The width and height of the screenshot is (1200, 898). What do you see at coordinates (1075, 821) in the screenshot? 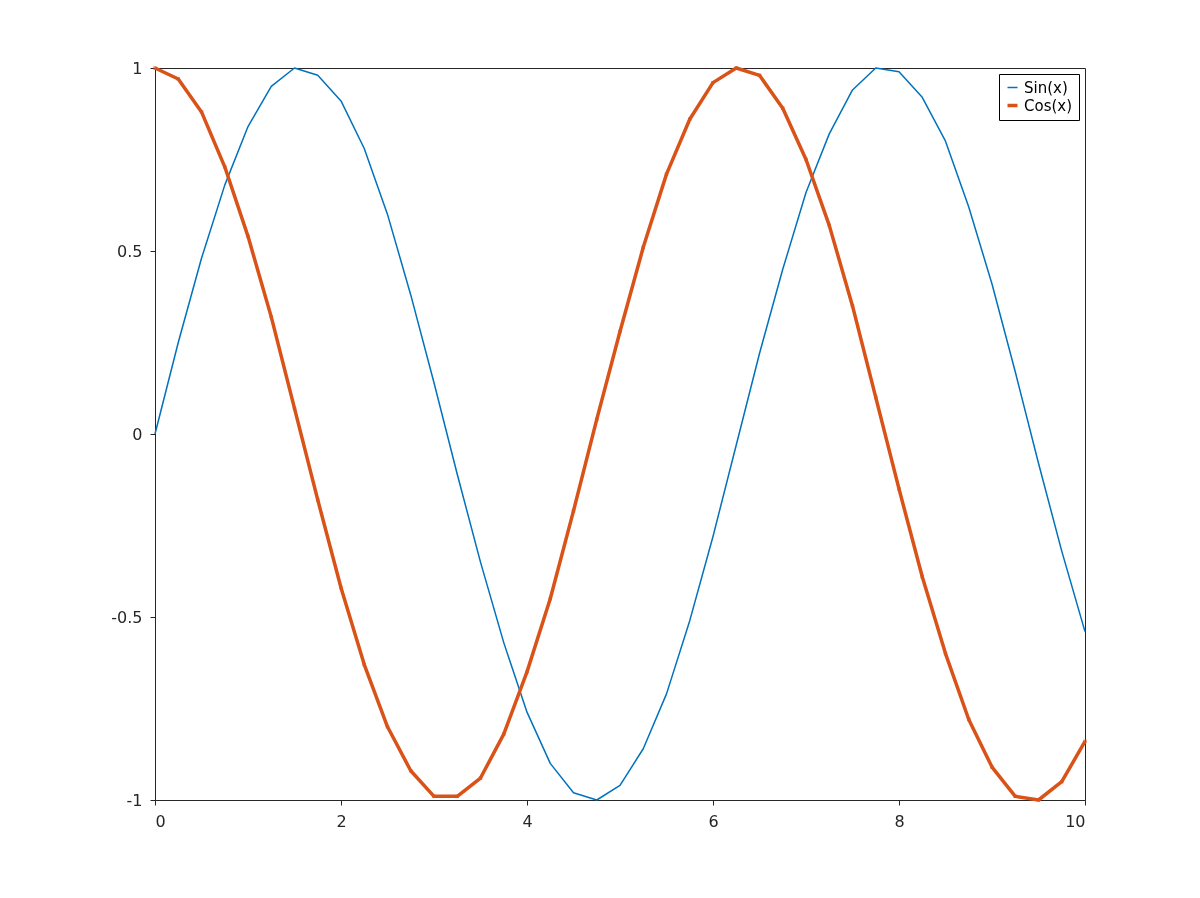
I see `x-tick-label: 10` at bounding box center [1075, 821].